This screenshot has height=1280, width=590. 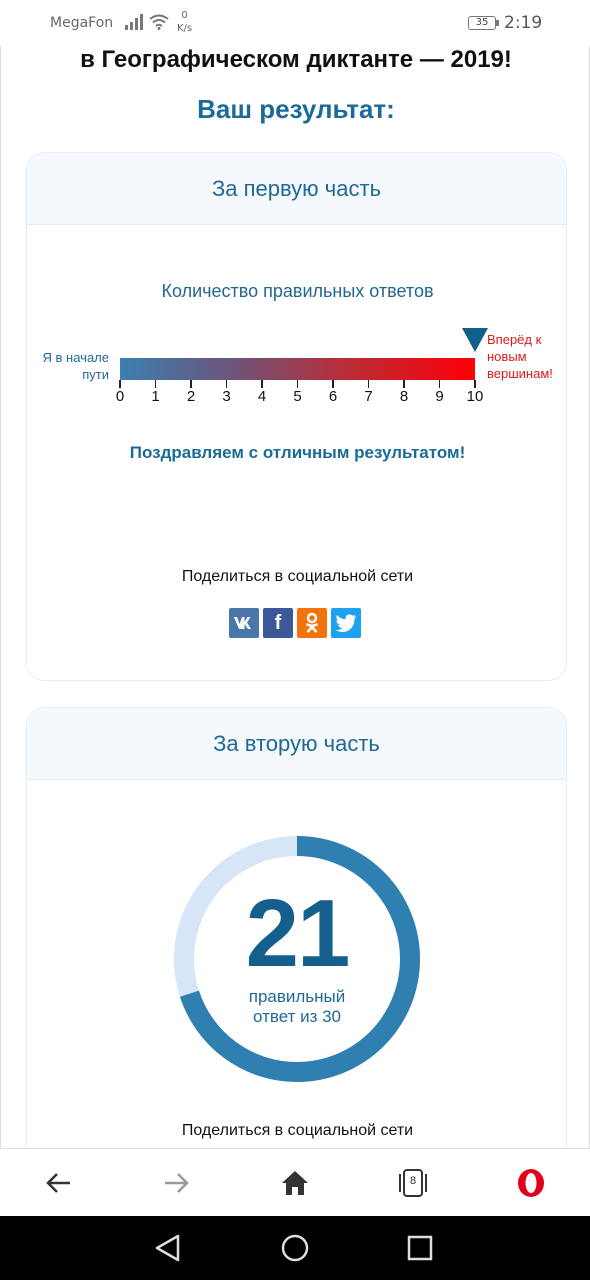 What do you see at coordinates (159, 22) in the screenshot?
I see `wifi-icon` at bounding box center [159, 22].